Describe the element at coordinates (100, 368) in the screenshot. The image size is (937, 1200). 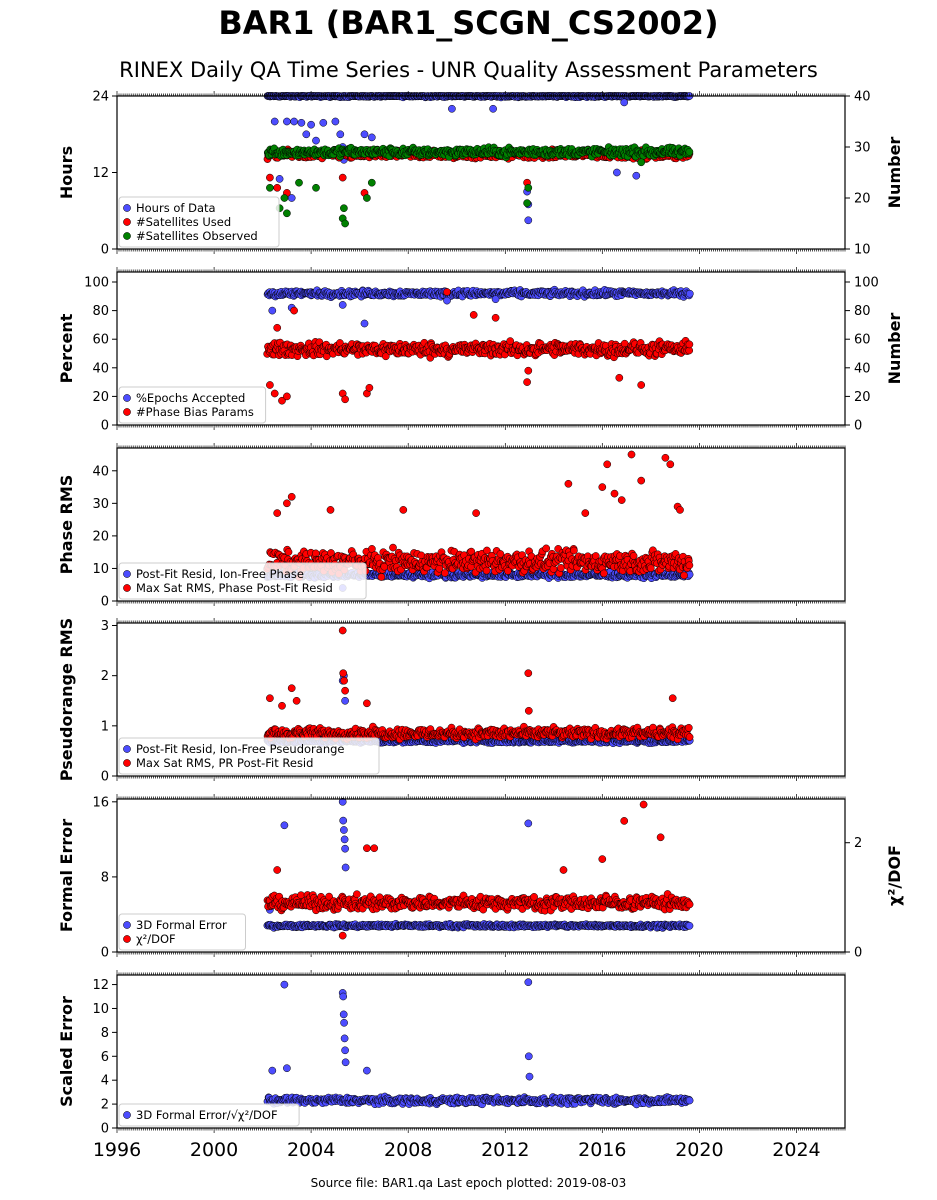
I see `y-tick-label: 40` at that location.